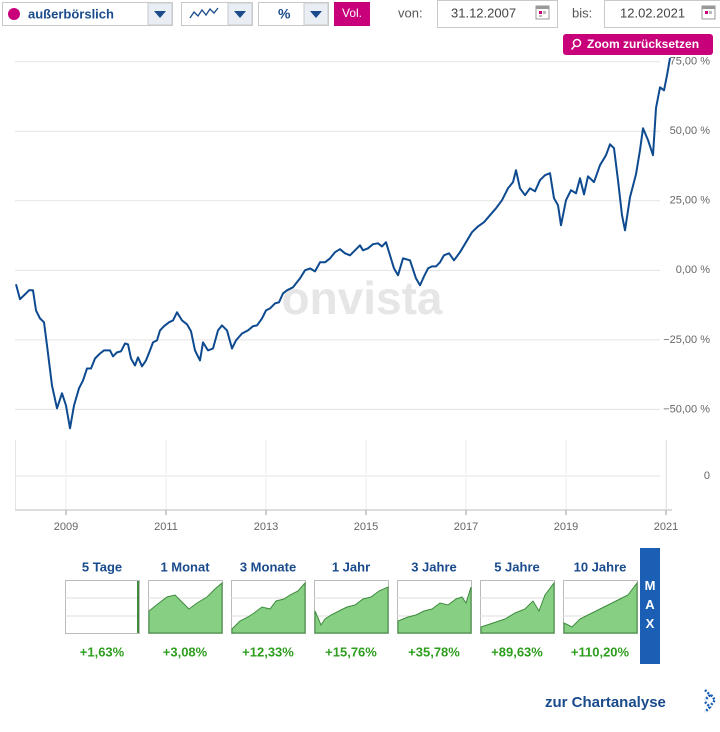  I want to click on chart-analysis-link: zur Chartanalyse, so click(605, 702).